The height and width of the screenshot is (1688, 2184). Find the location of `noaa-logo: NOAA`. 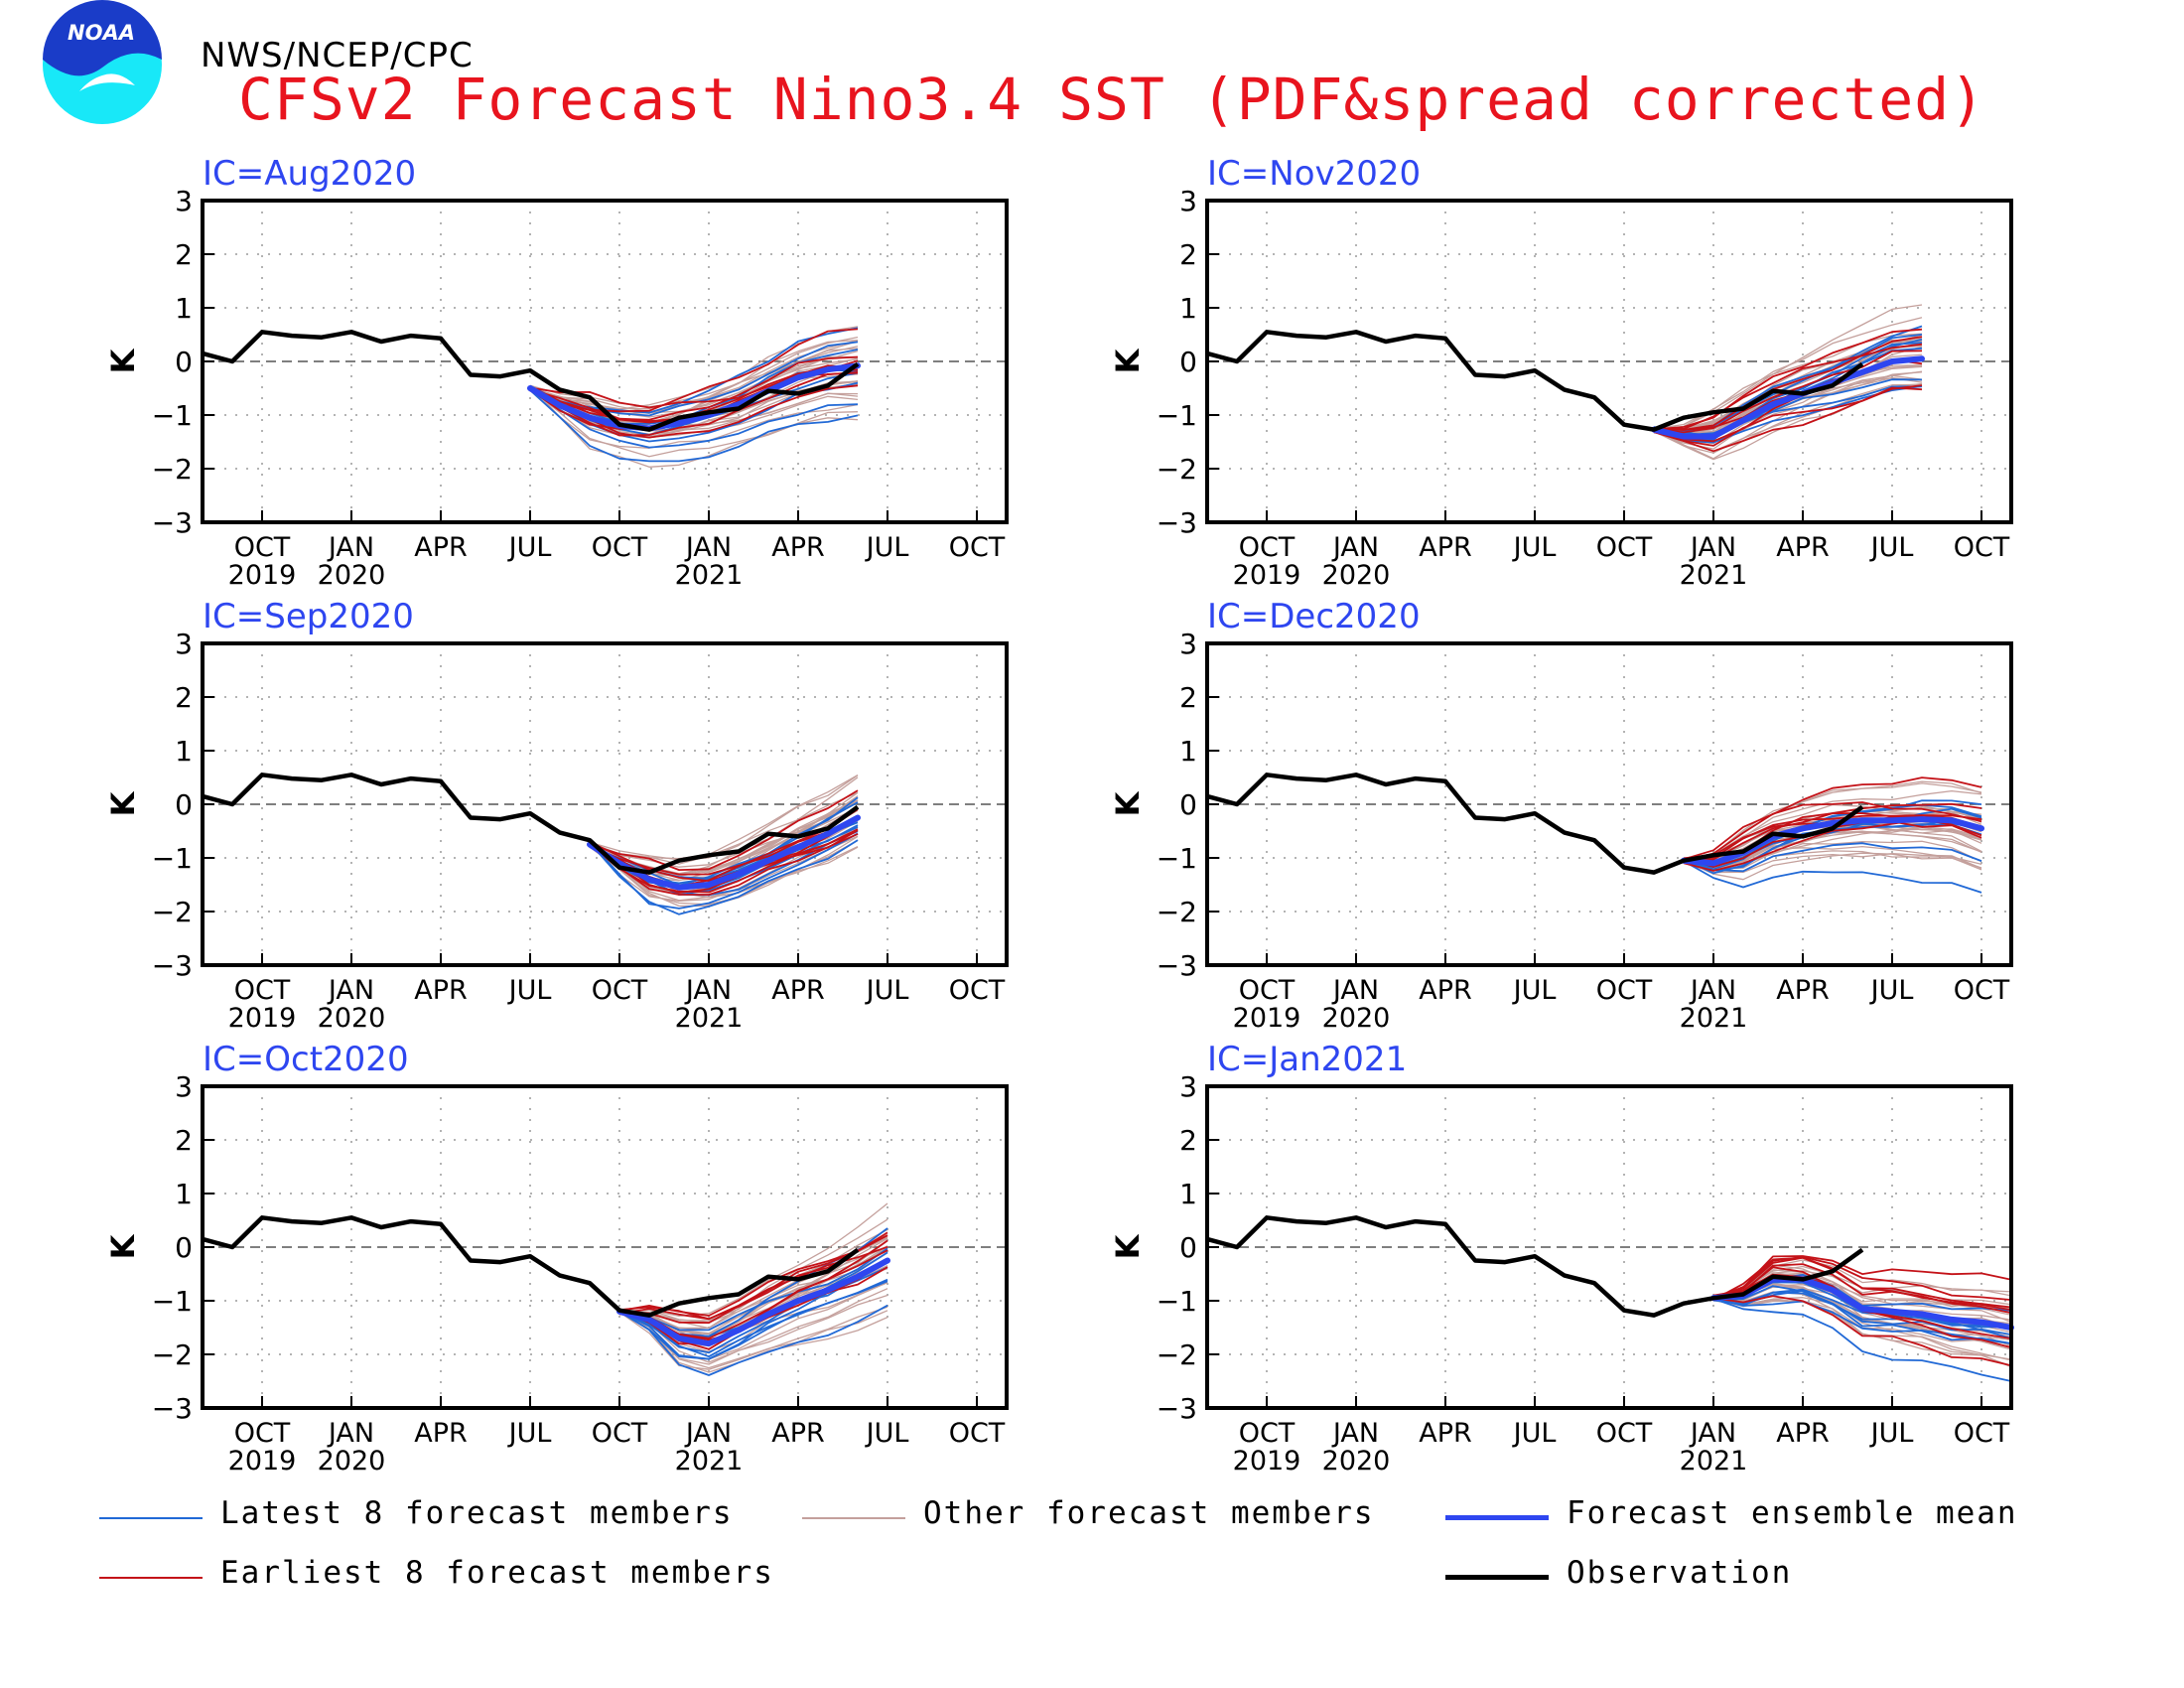

noaa-logo: NOAA is located at coordinates (102, 62).